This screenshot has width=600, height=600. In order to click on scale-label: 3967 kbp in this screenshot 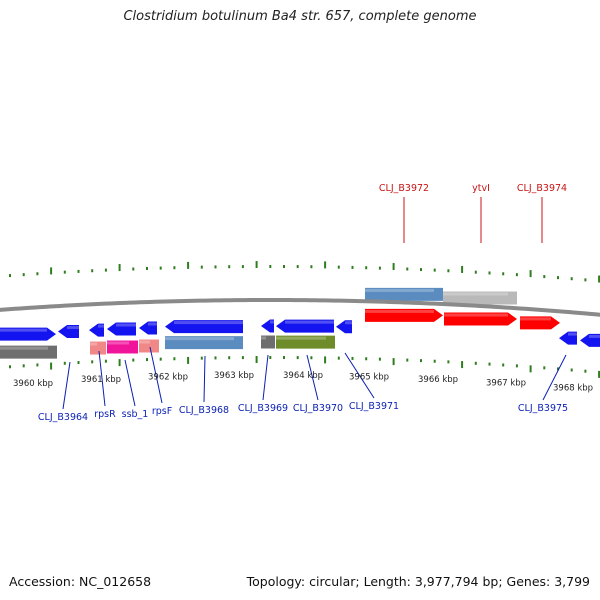, I will do `click(506, 384)`.